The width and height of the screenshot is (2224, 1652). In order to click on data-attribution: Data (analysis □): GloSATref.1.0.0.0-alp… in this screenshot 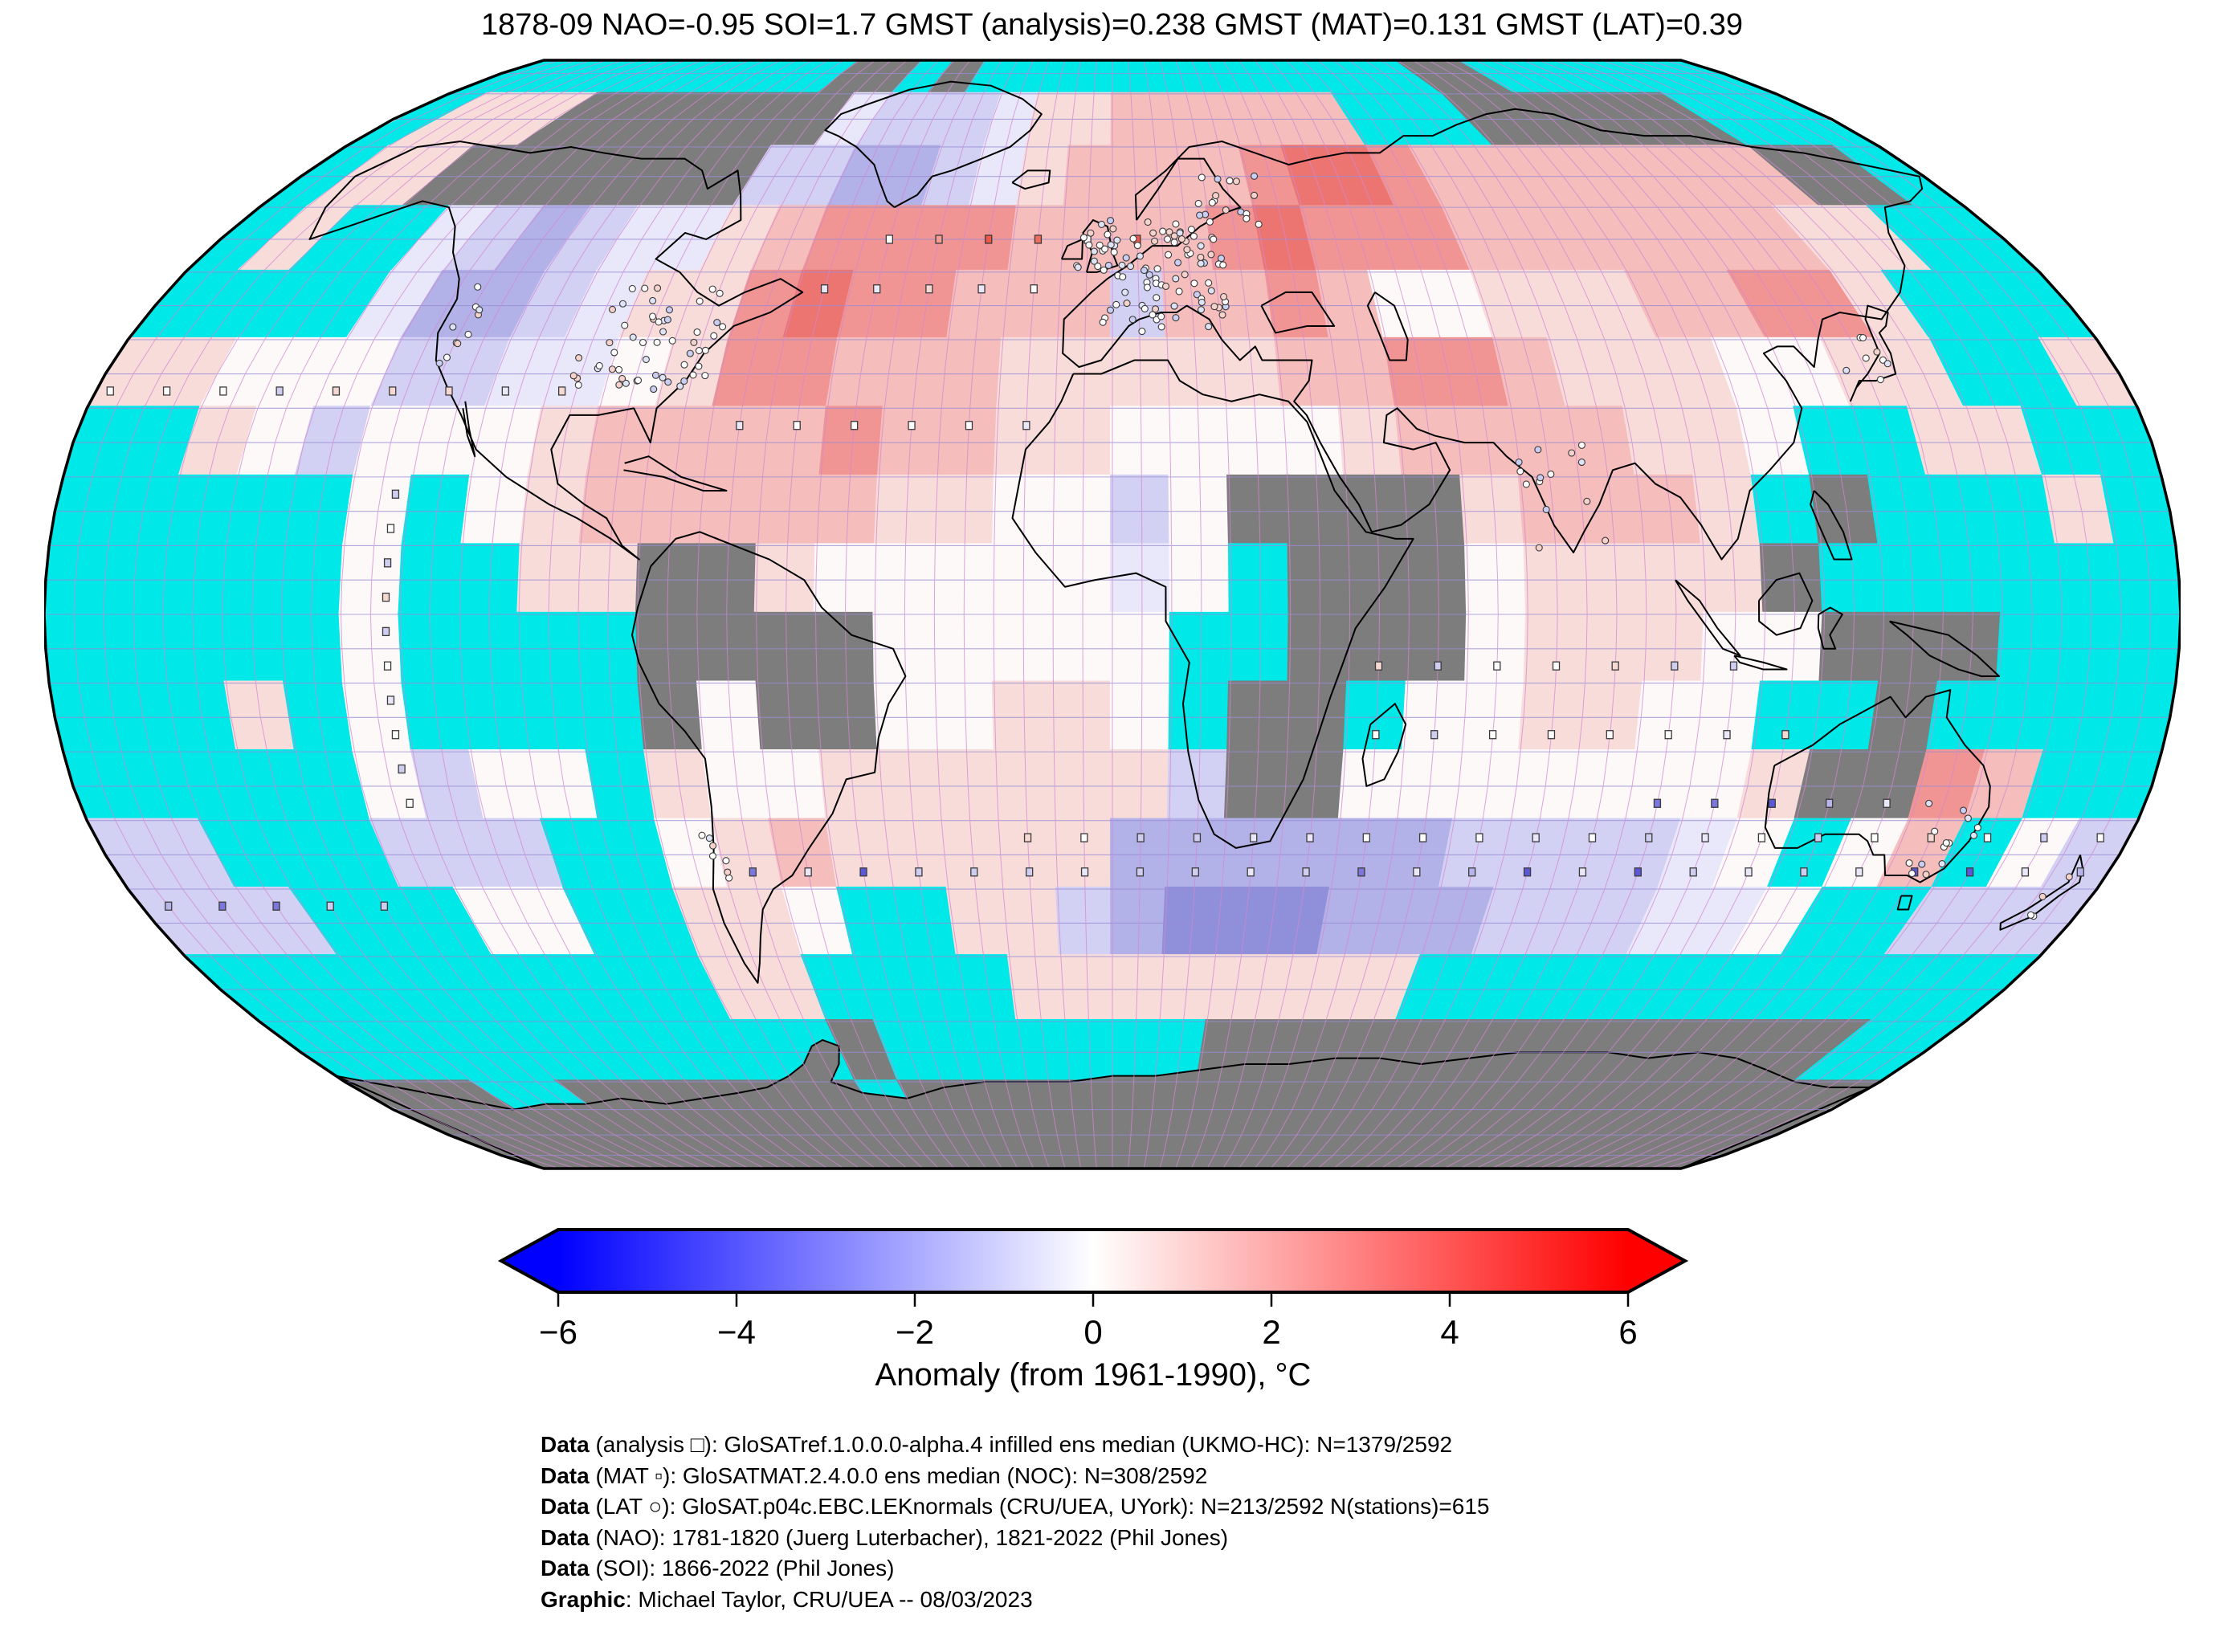, I will do `click(1015, 1523)`.